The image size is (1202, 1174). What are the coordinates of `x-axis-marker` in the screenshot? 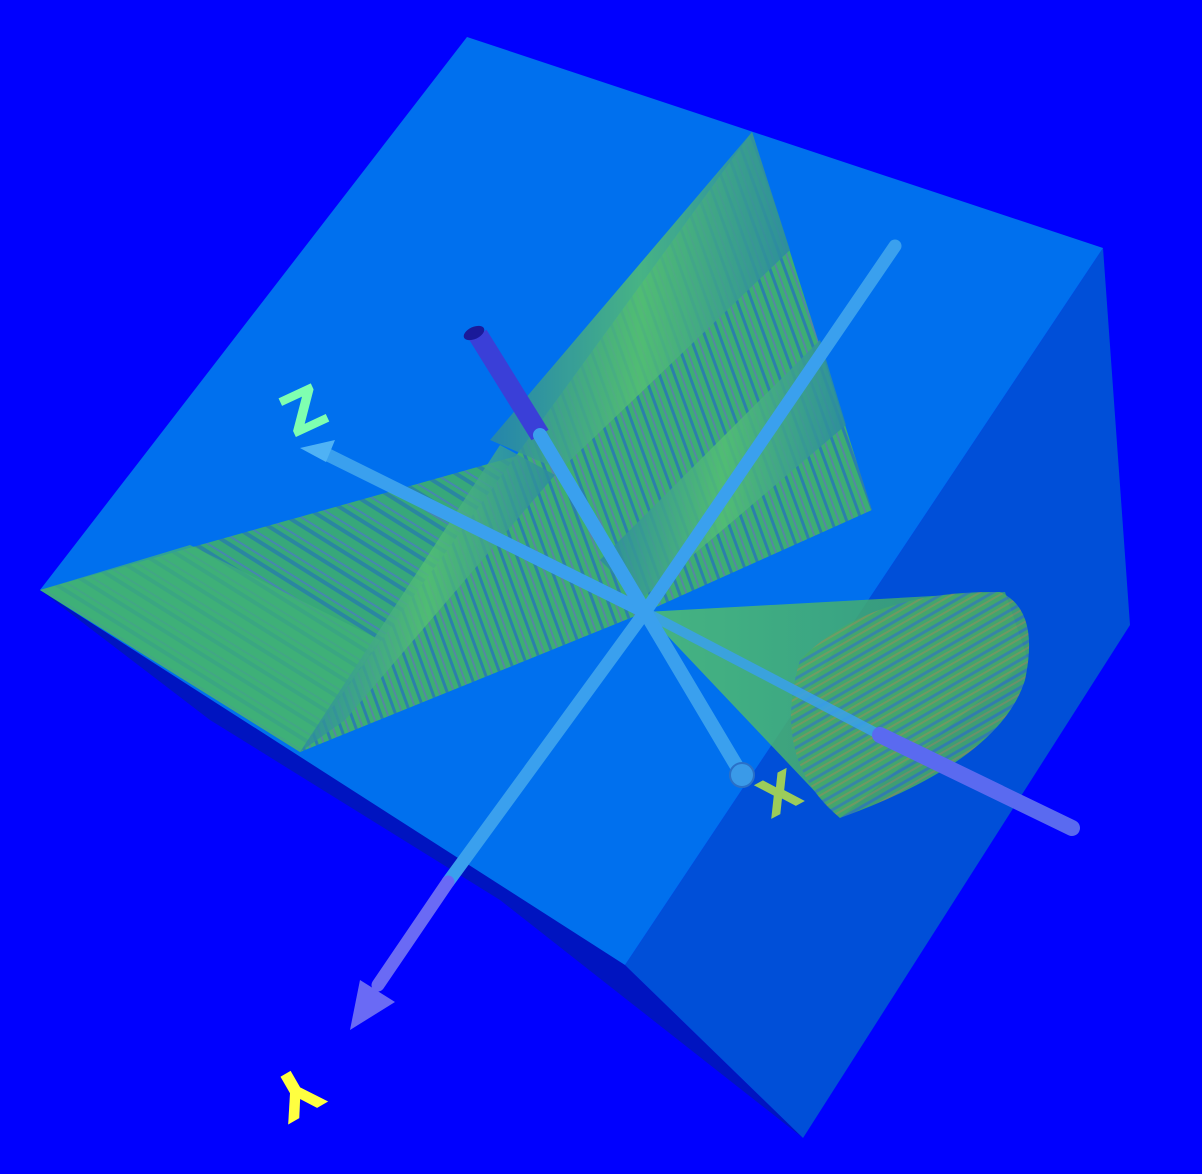 It's located at (742, 775).